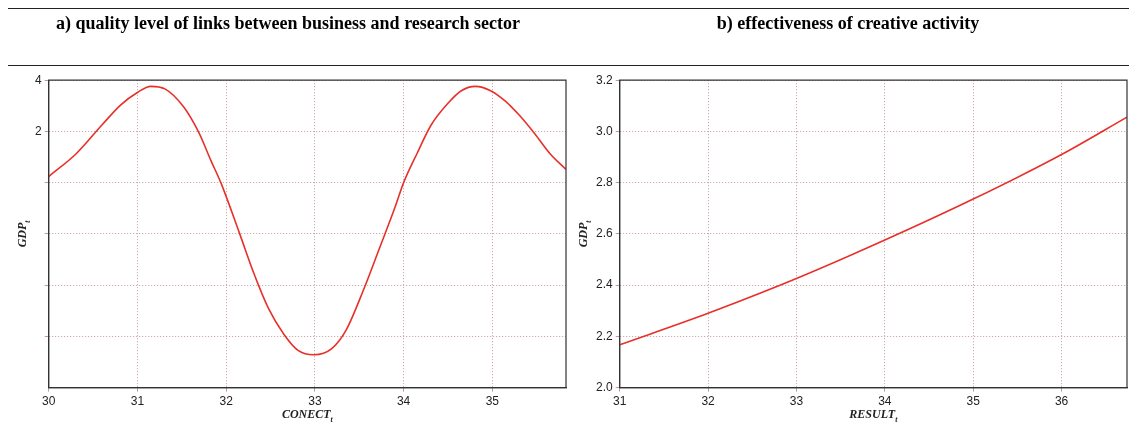 This screenshot has width=1137, height=430. Describe the element at coordinates (604, 284) in the screenshot. I see `y-tick-label: 2.4` at that location.